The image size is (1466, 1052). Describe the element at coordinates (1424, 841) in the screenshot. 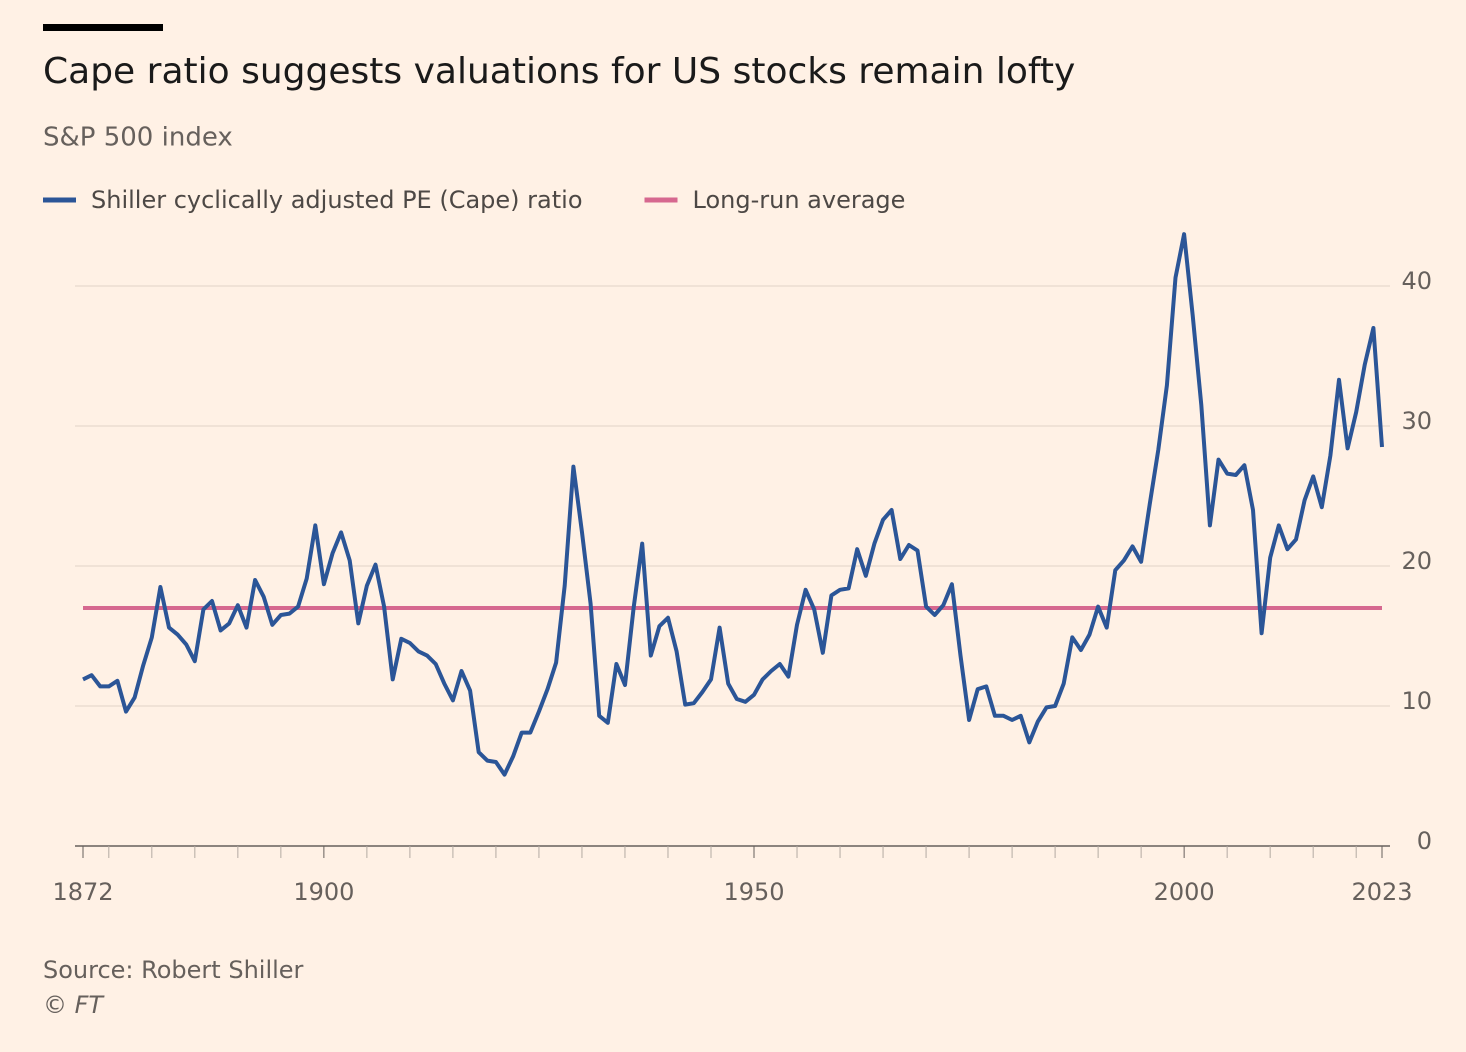

I see `y-tick-label: 0` at that location.